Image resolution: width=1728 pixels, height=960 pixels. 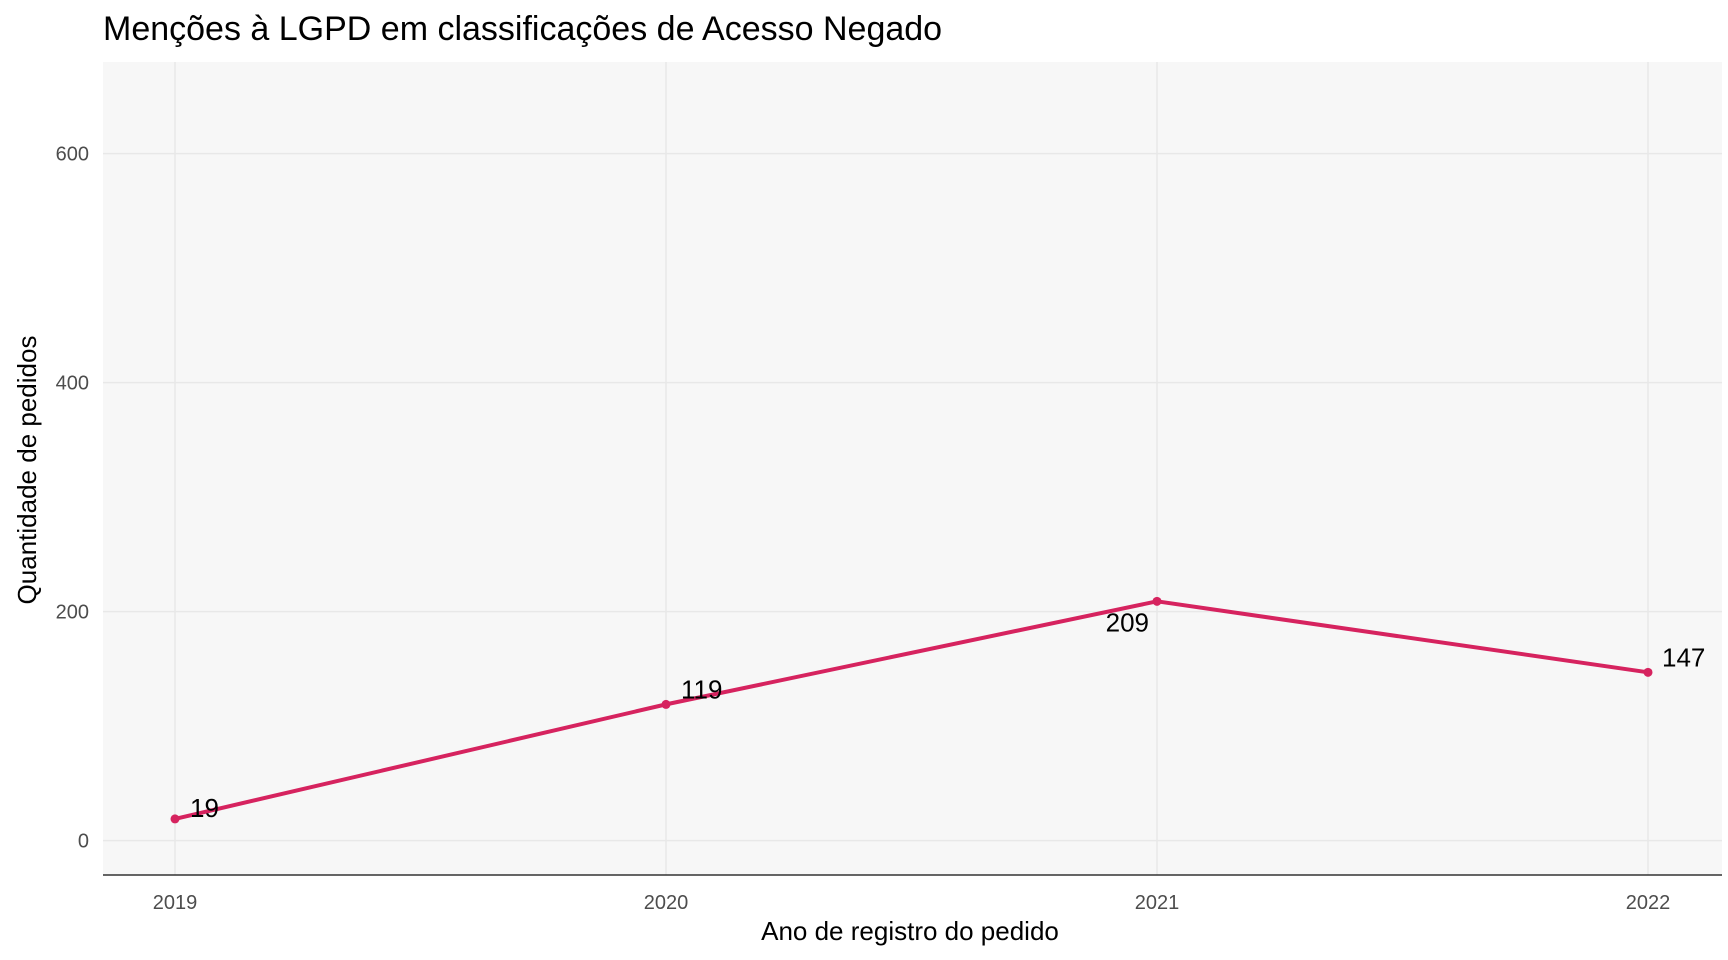 What do you see at coordinates (701, 689) in the screenshot?
I see `data-label: 119` at bounding box center [701, 689].